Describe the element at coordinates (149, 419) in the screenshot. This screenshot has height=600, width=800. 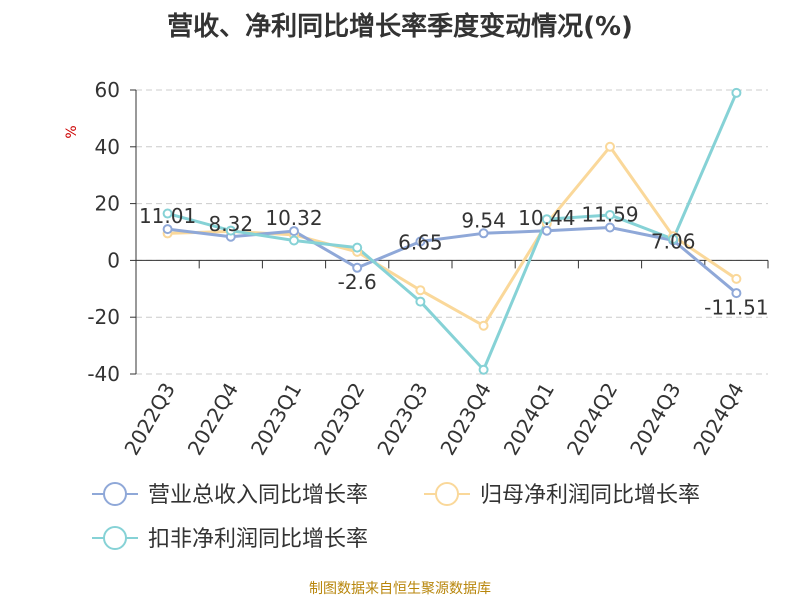
I see `x-tick-label: 2022Q3` at that location.